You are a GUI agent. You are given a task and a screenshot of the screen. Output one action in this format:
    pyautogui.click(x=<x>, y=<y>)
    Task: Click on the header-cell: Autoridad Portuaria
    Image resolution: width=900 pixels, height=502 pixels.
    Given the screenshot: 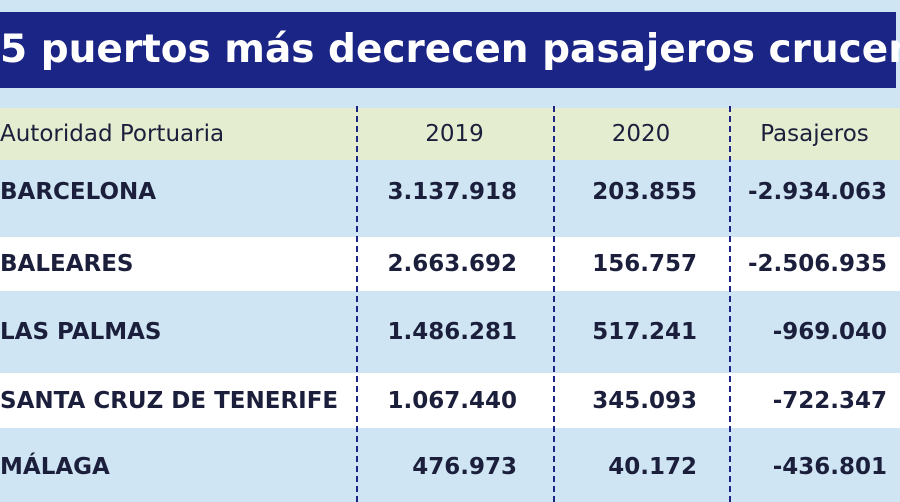 What is the action you would take?
    pyautogui.click(x=112, y=134)
    